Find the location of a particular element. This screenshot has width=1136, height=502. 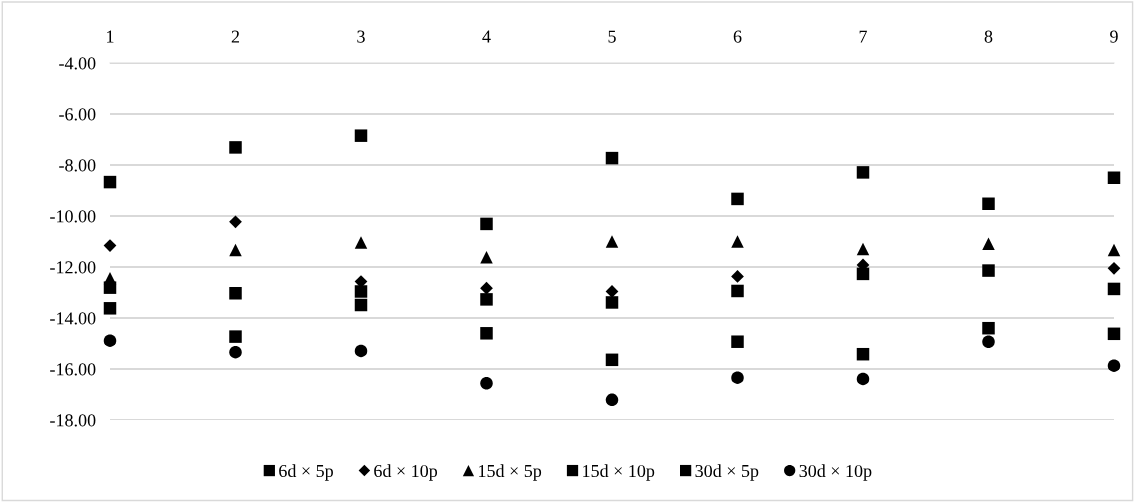

y-tick-label: -8.00 is located at coordinates (77, 165).